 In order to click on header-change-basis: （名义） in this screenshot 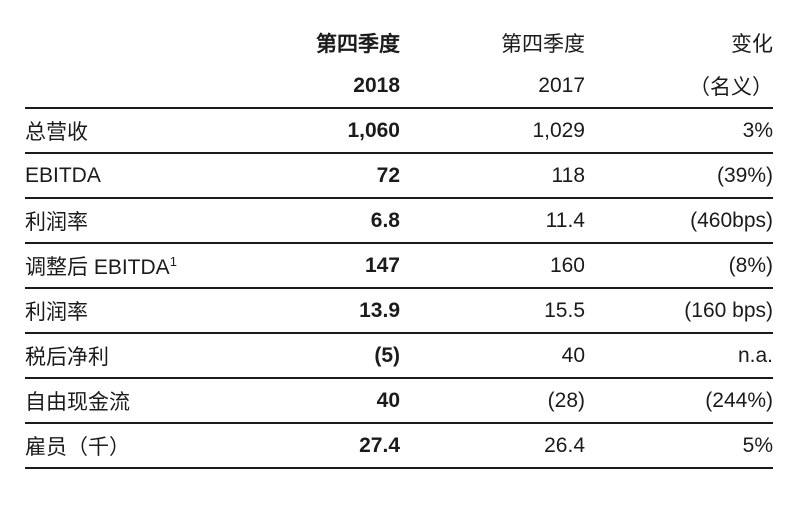, I will do `click(679, 87)`.